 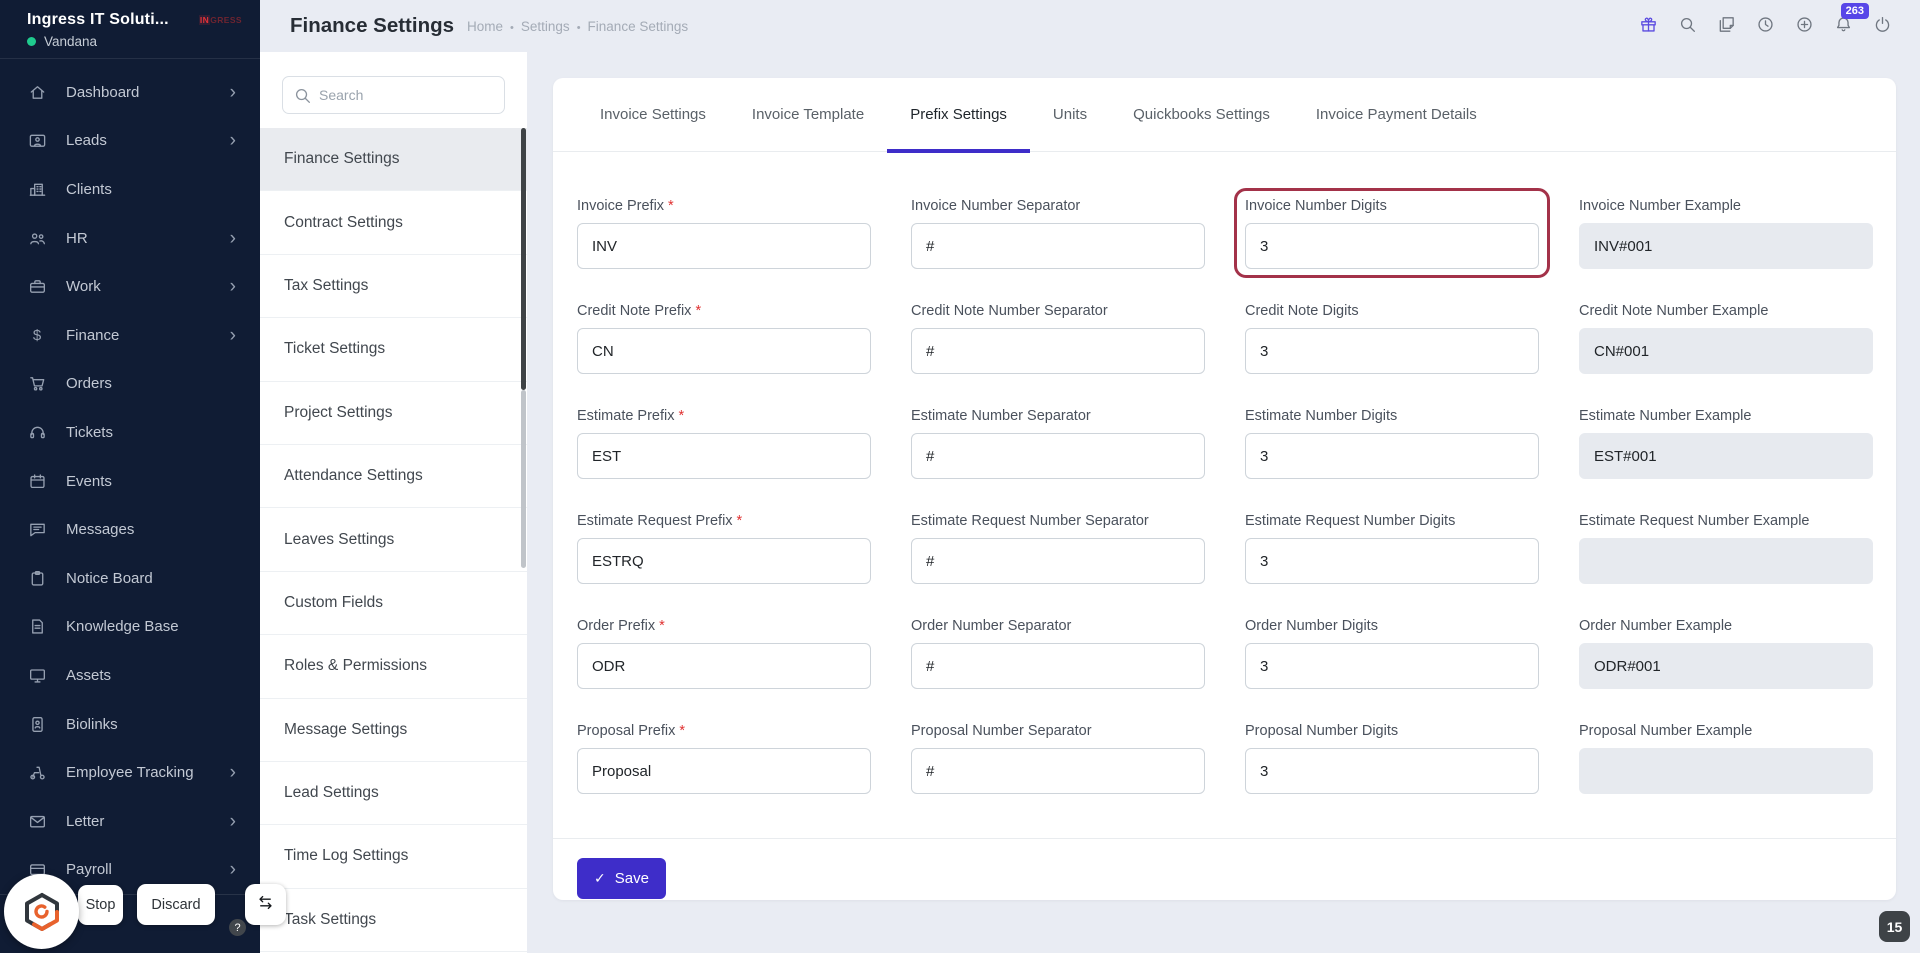 I want to click on swap-arrows-icon, so click(x=265, y=904).